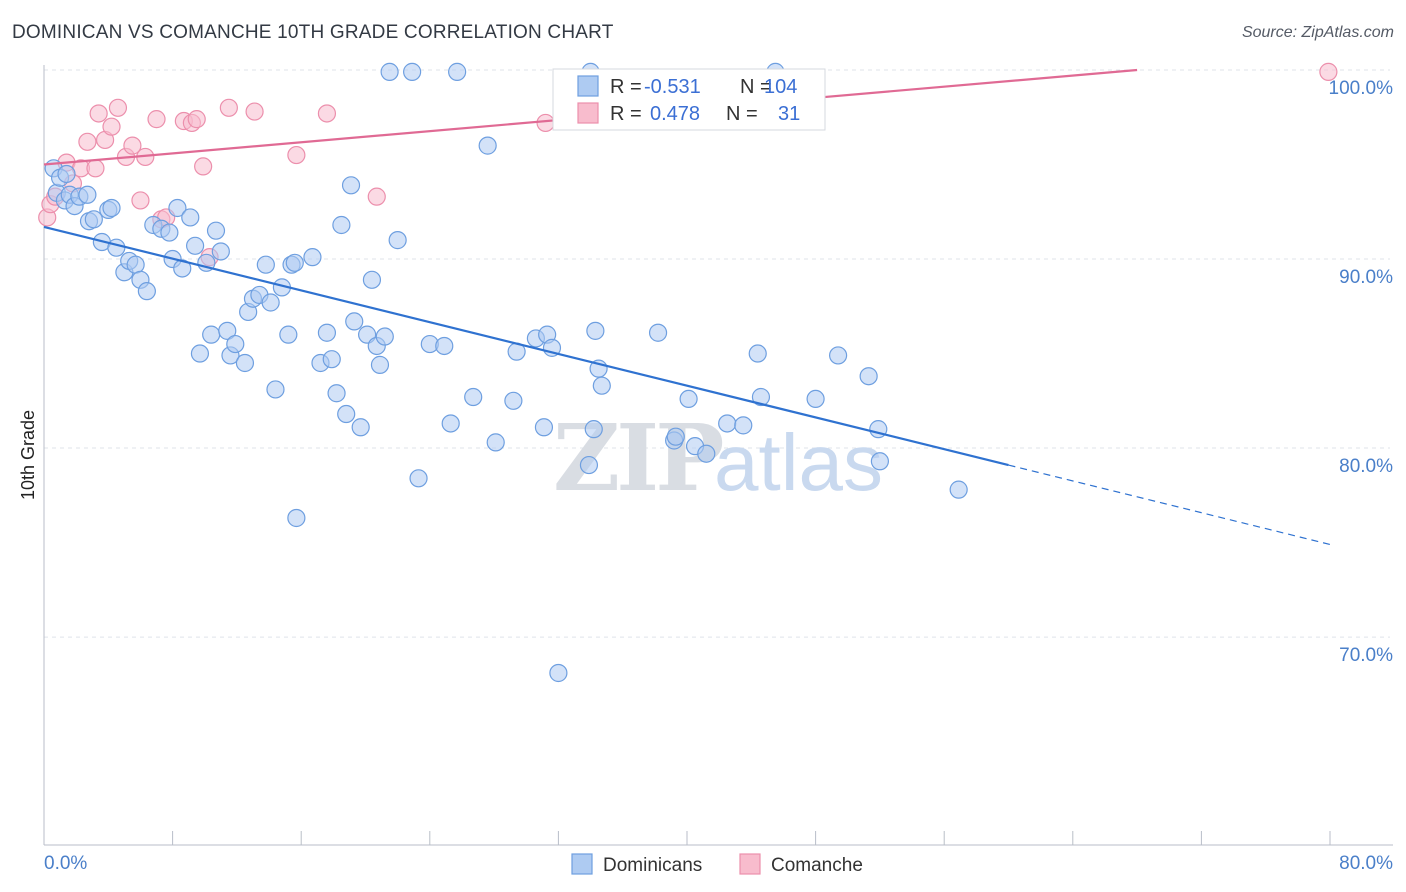  What do you see at coordinates (588, 113) in the screenshot?
I see `stats-swatch-pink` at bounding box center [588, 113].